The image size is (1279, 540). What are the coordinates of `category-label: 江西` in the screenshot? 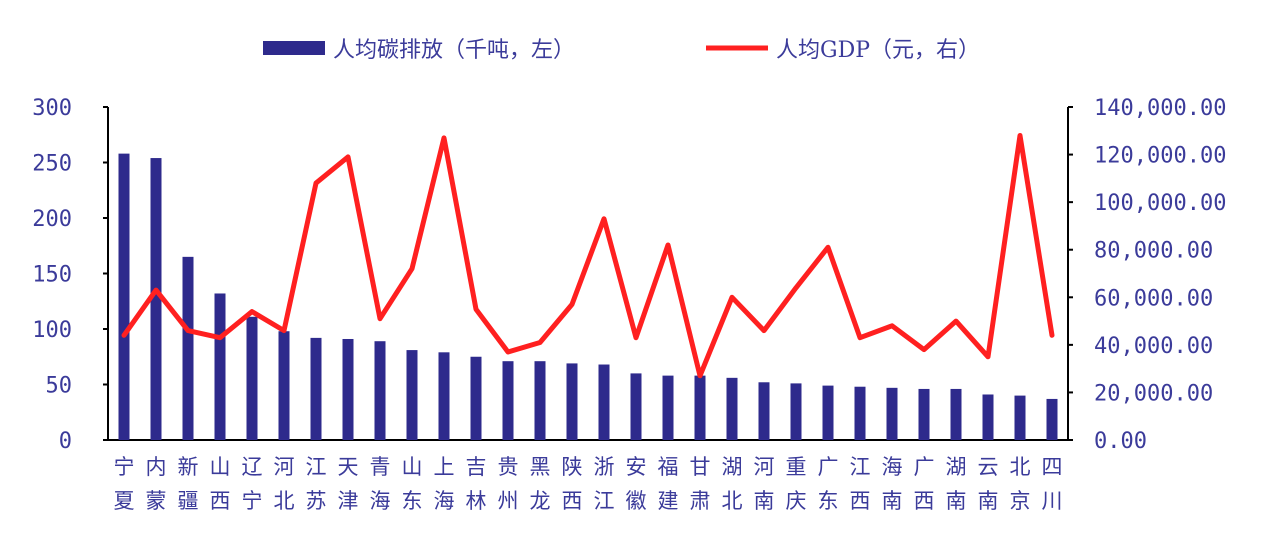 It's located at (860, 484).